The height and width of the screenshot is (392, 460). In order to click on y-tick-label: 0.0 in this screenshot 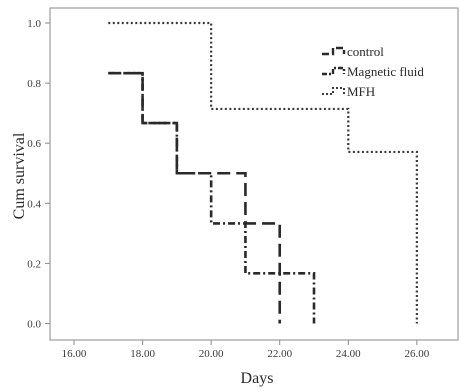, I will do `click(34, 324)`.